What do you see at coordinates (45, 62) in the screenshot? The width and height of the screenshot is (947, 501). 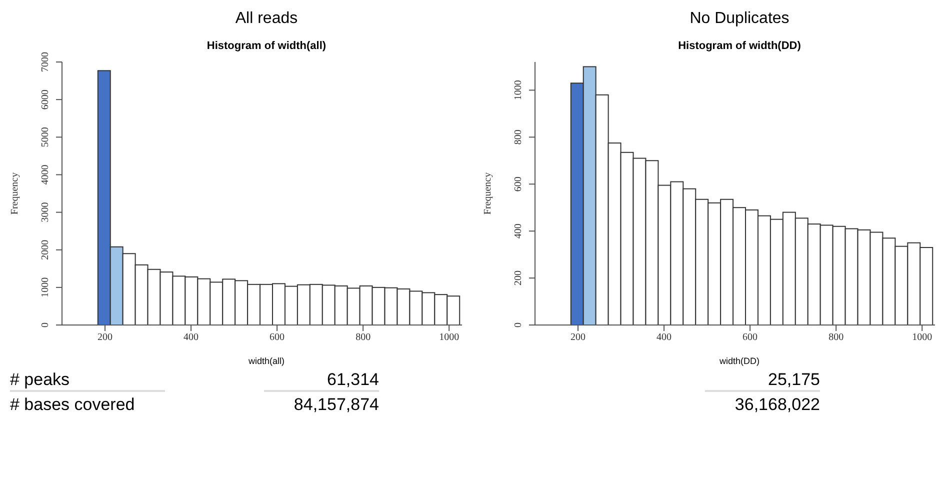 I see `y-tick-label: 7000` at bounding box center [45, 62].